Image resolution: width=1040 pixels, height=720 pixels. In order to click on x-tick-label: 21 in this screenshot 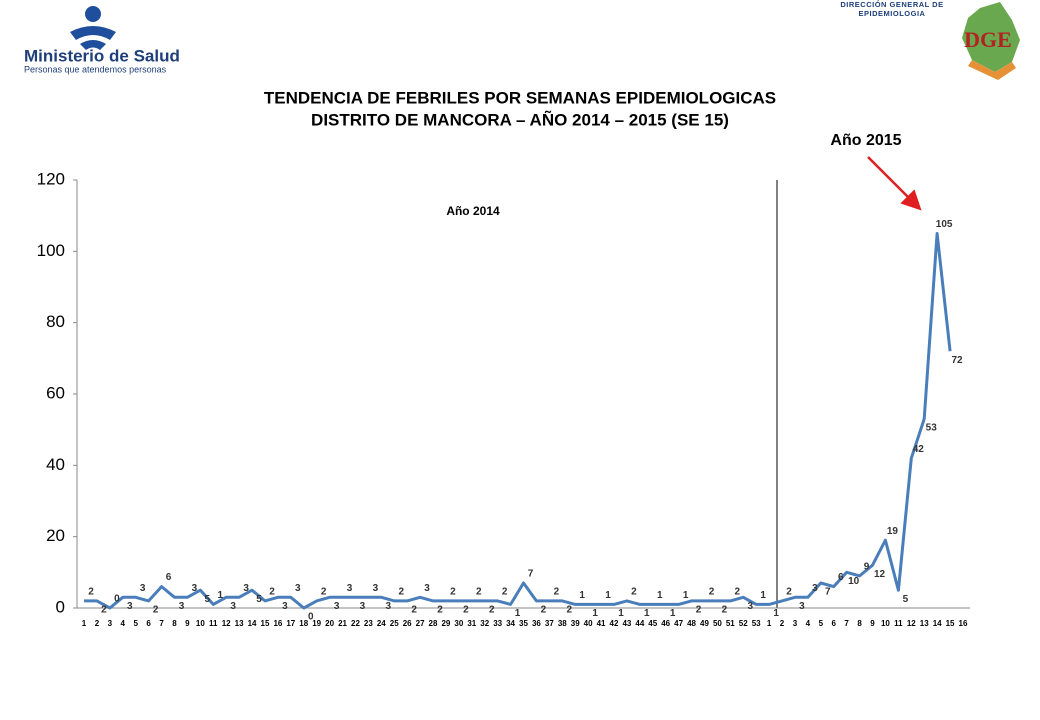, I will do `click(342, 623)`.